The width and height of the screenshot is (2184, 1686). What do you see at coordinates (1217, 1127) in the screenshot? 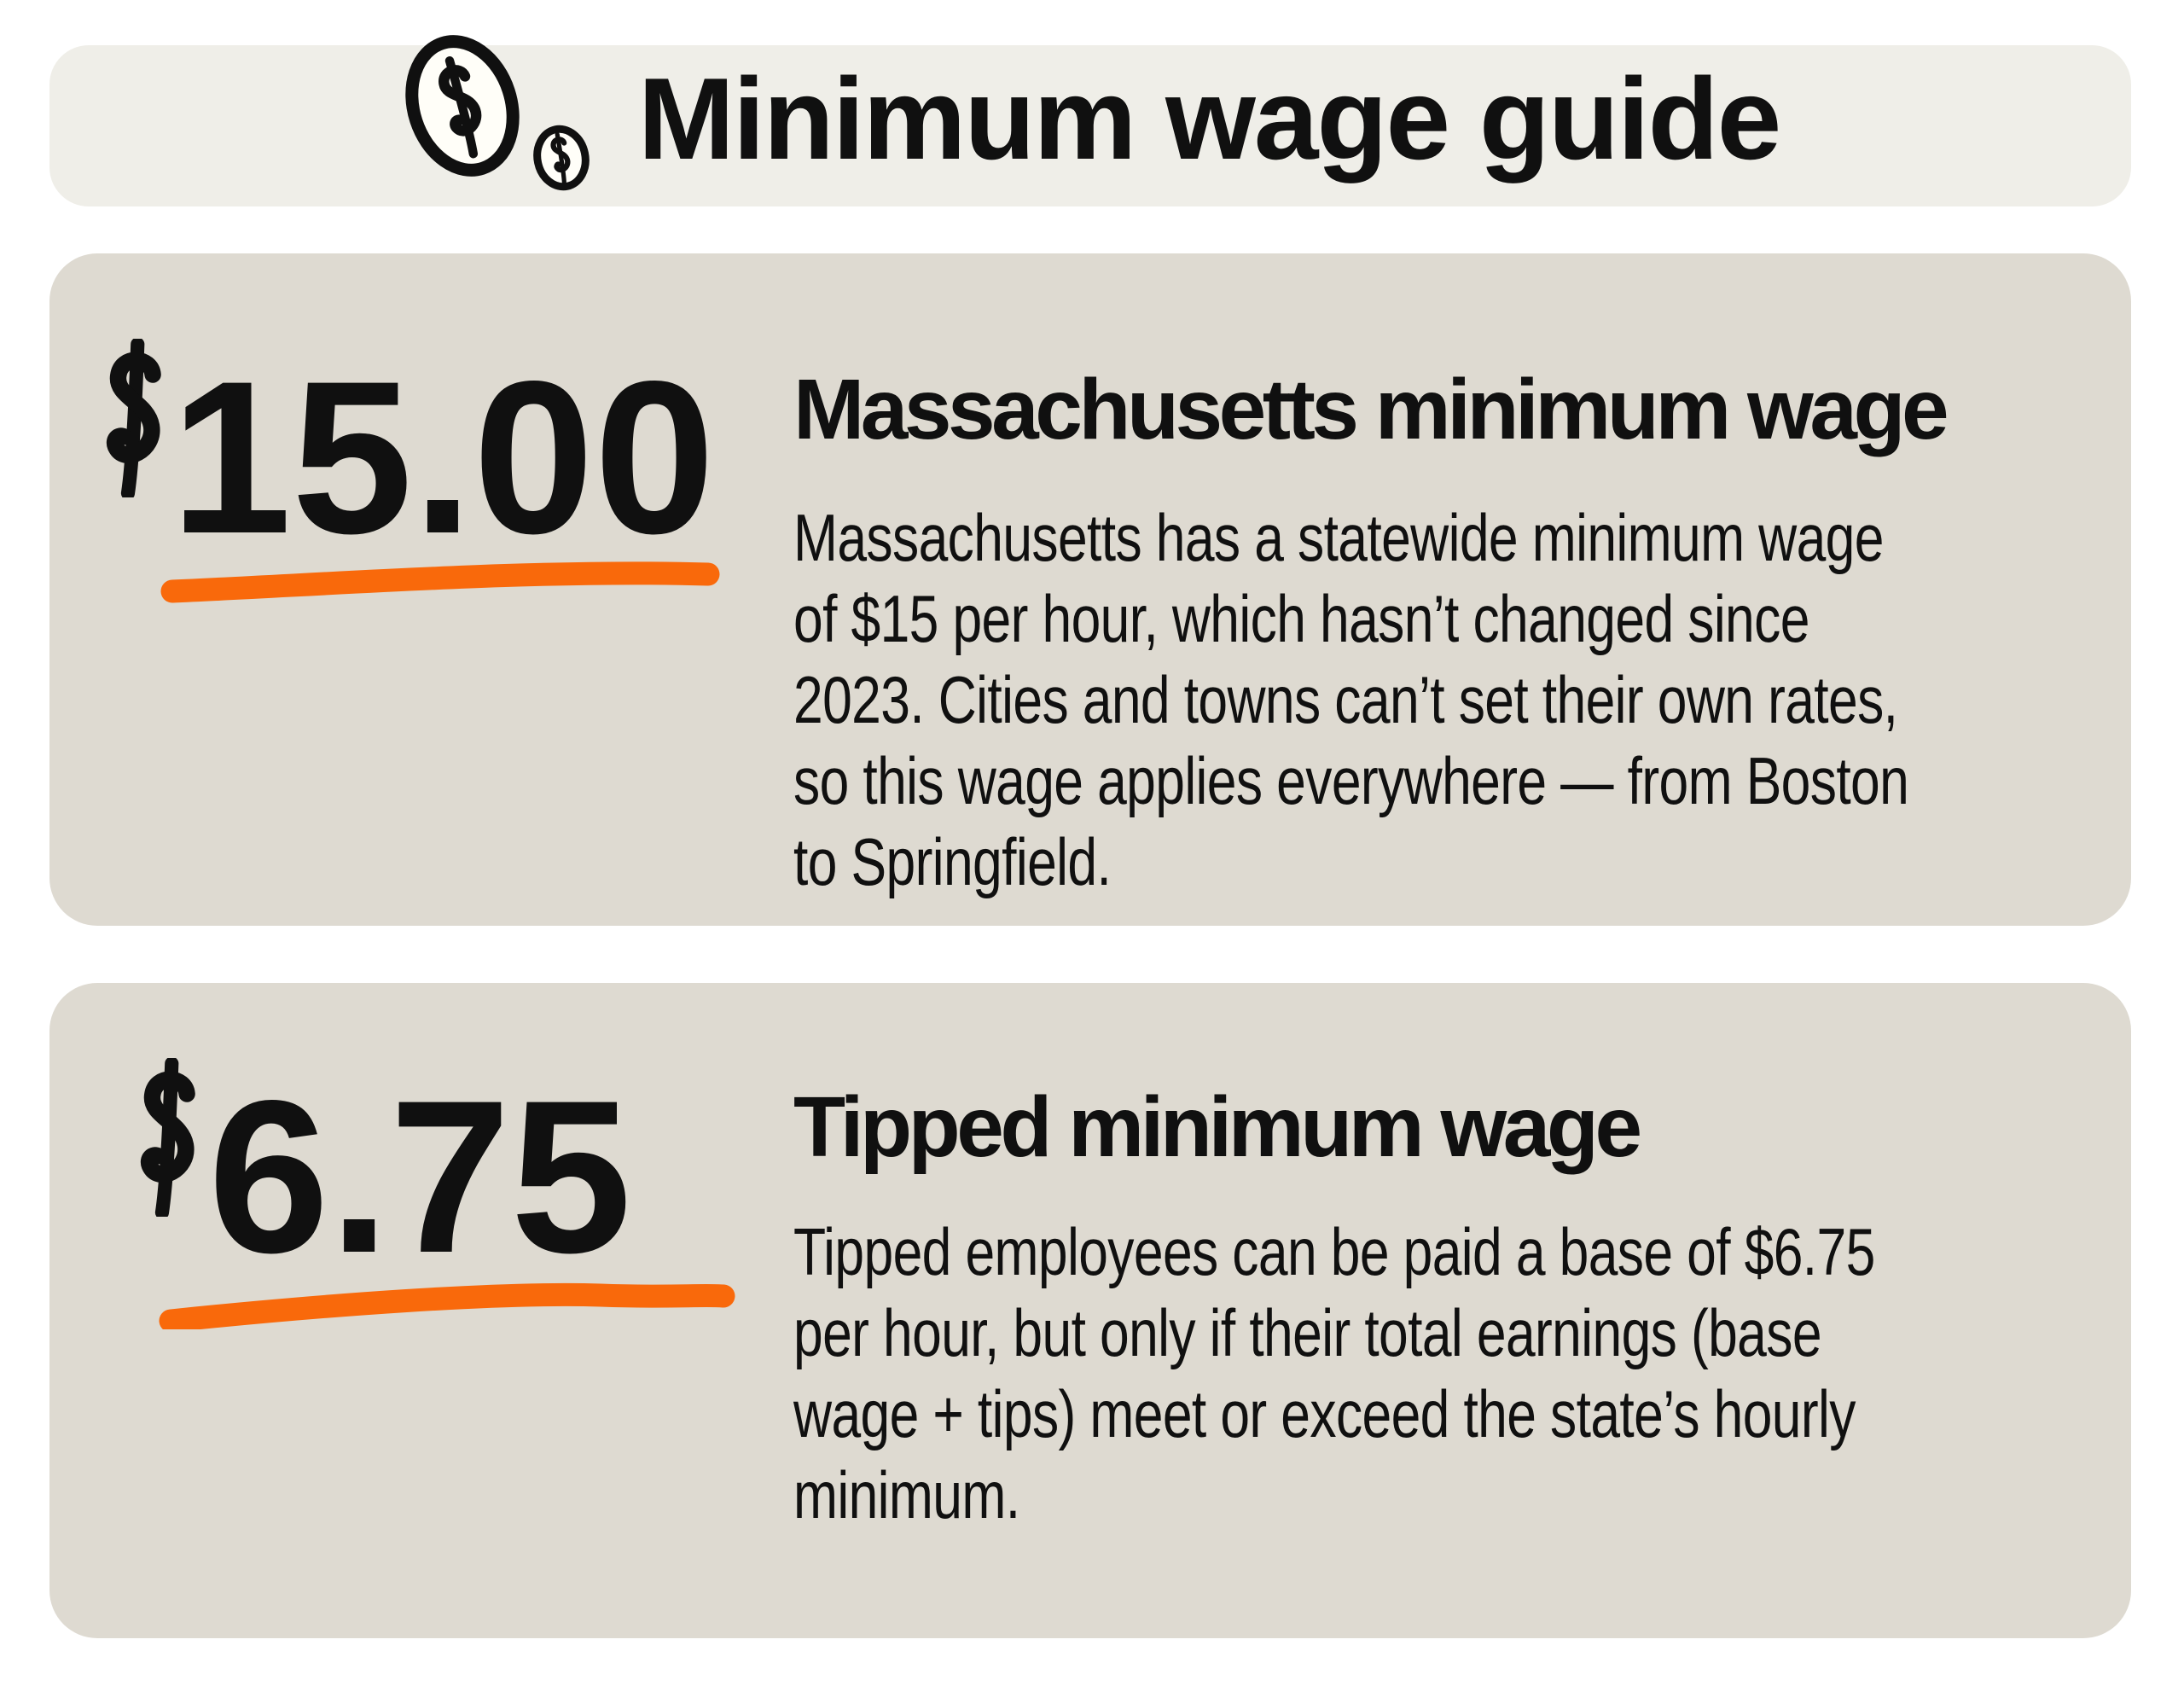
I see `card-heading: Tipped minimum wage` at bounding box center [1217, 1127].